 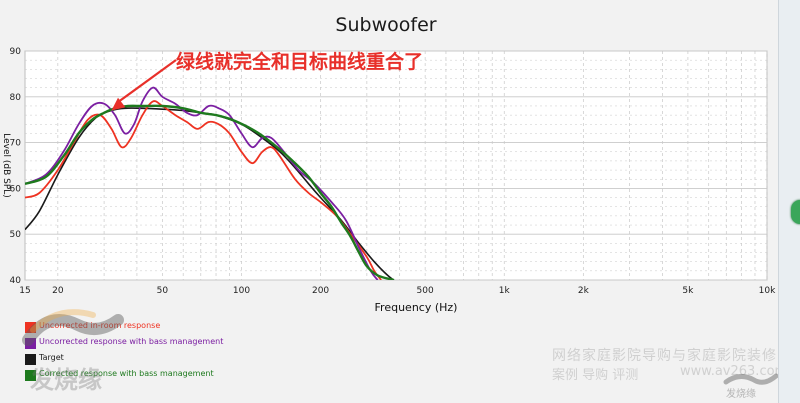 What do you see at coordinates (16, 144) in the screenshot?
I see `y-tick-label: 70` at bounding box center [16, 144].